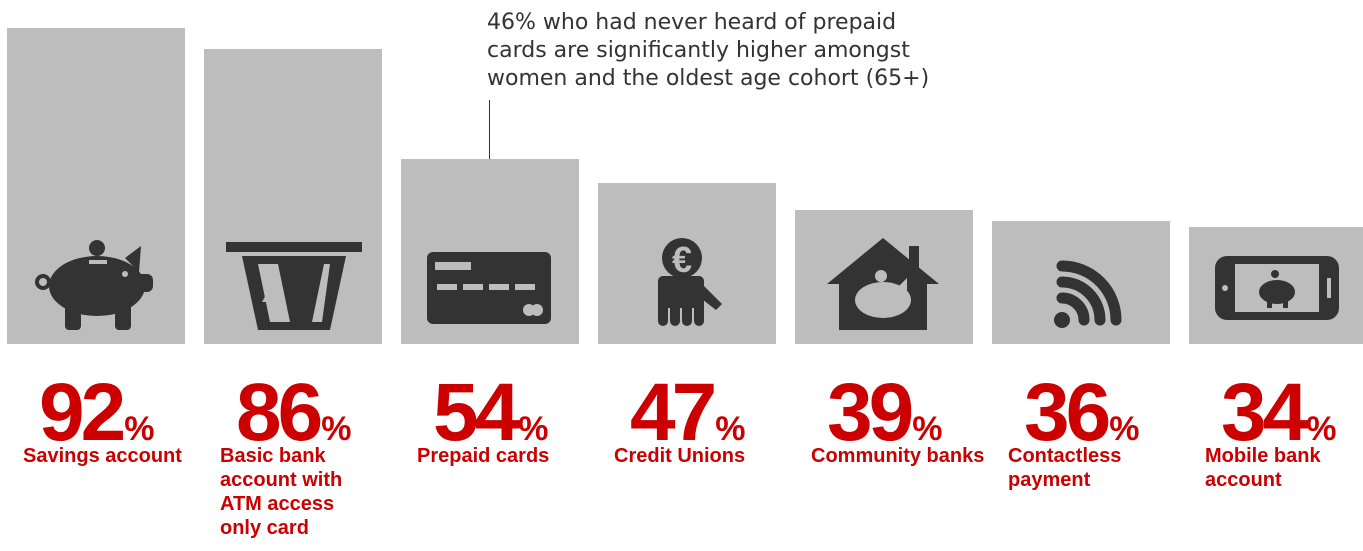 This screenshot has height=551, width=1363. I want to click on value-number: 86, so click(279, 412).